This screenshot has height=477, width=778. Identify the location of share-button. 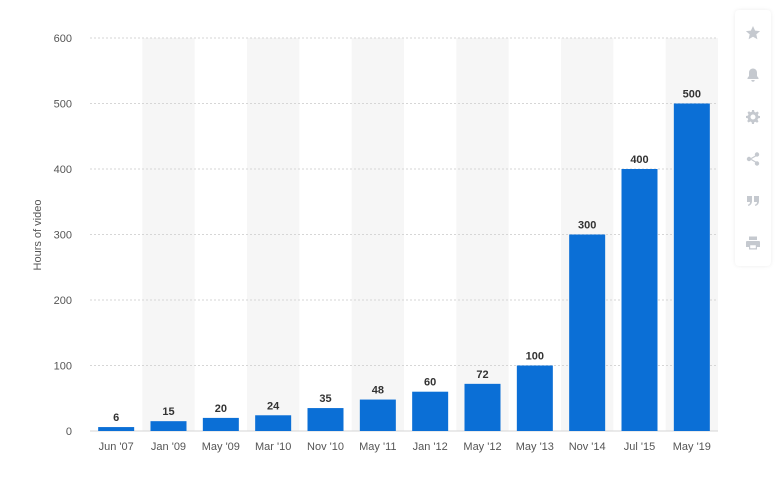
(753, 159).